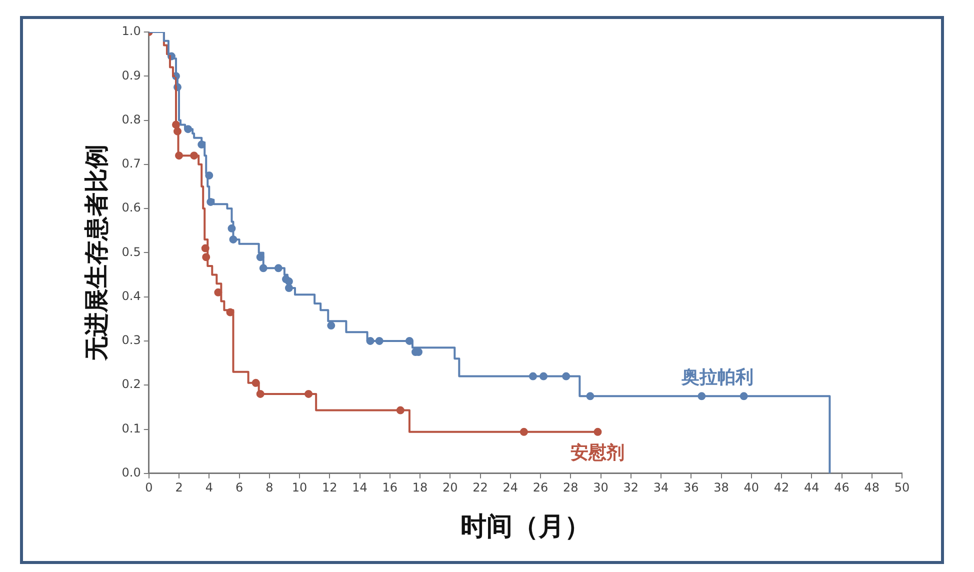 This screenshot has height=572, width=974. I want to click on x-tick-label: 34, so click(661, 487).